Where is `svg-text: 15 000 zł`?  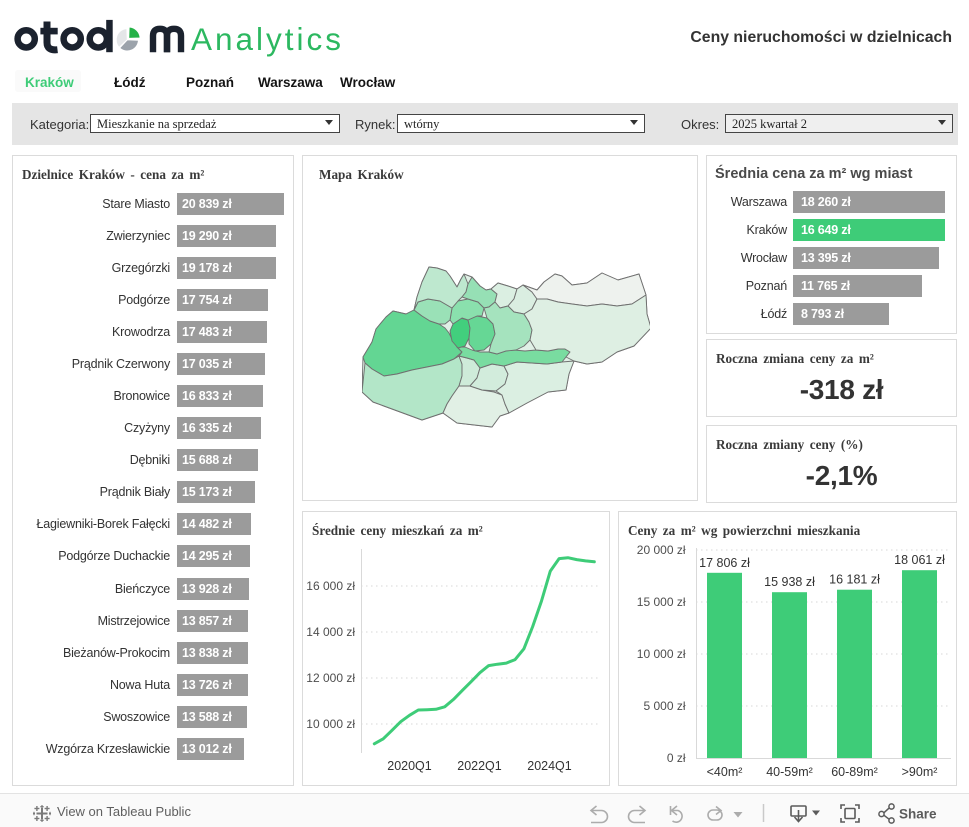 svg-text: 15 000 zł is located at coordinates (661, 602).